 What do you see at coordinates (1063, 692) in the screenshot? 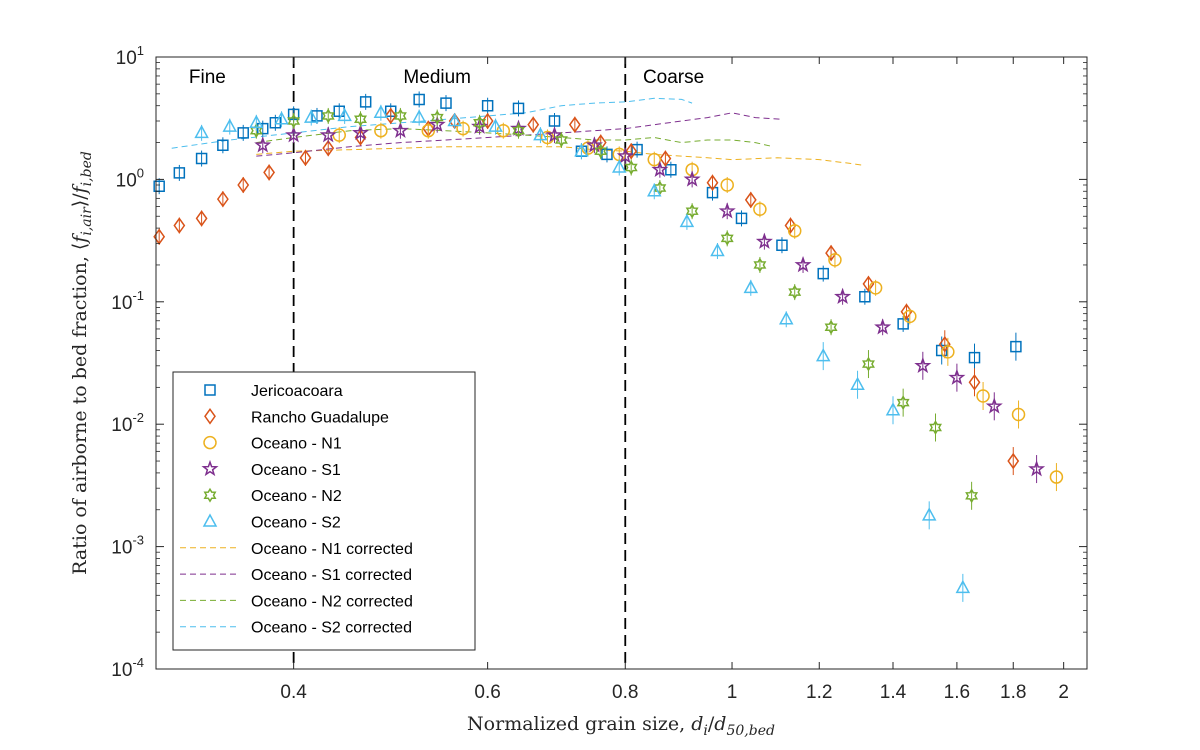
I see `x-tick-label: 2` at bounding box center [1063, 692].